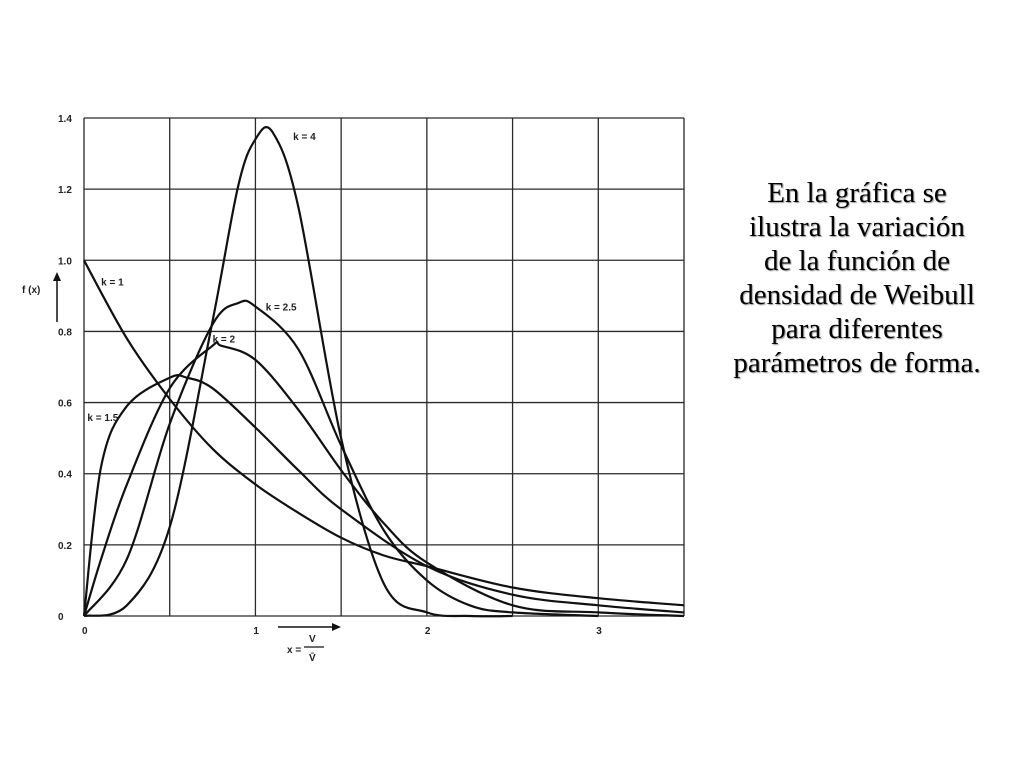 The height and width of the screenshot is (768, 1024). I want to click on curve-label: k = 1, so click(112, 283).